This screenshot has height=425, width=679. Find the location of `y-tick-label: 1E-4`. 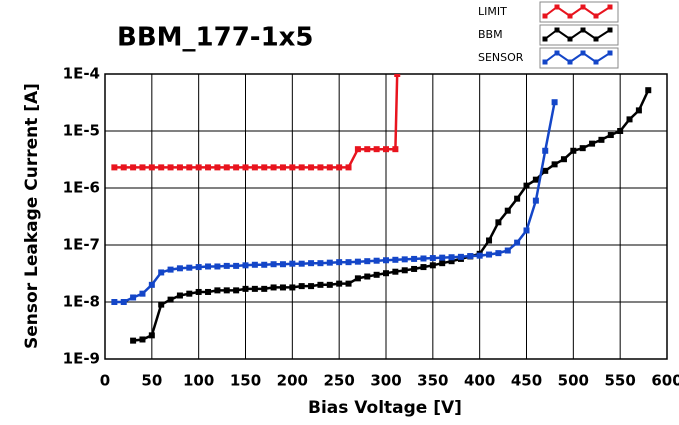

y-tick-label: 1E-4 is located at coordinates (81, 74).